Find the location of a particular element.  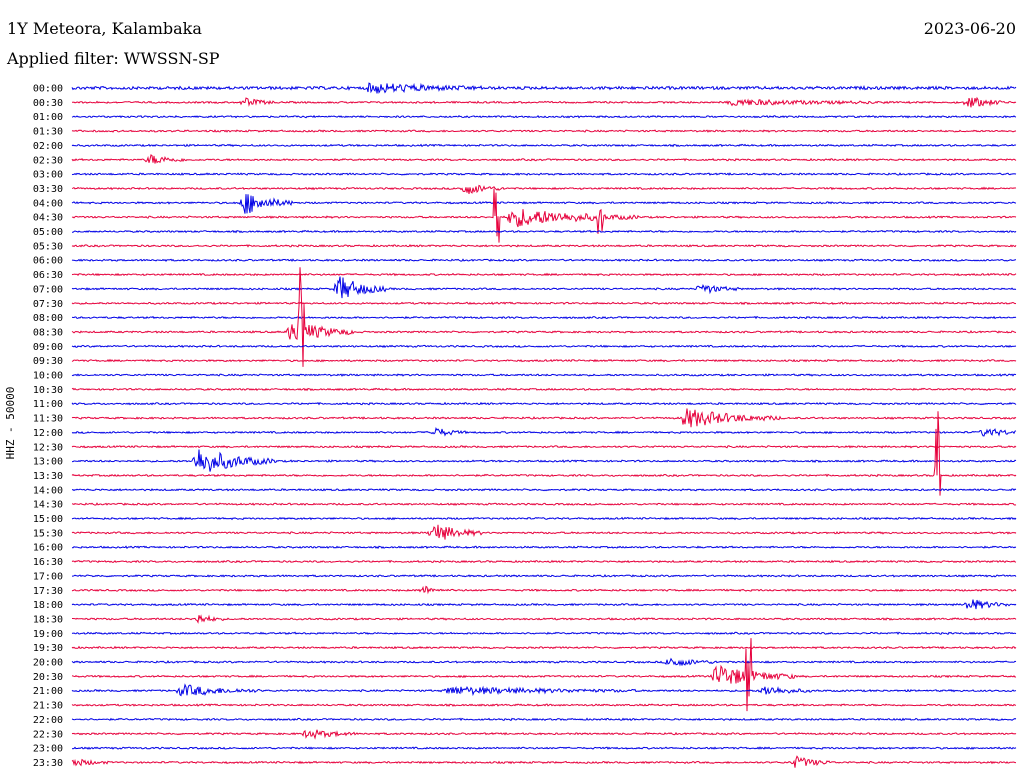

trace-tick-label: 00:30 is located at coordinates (48, 103).